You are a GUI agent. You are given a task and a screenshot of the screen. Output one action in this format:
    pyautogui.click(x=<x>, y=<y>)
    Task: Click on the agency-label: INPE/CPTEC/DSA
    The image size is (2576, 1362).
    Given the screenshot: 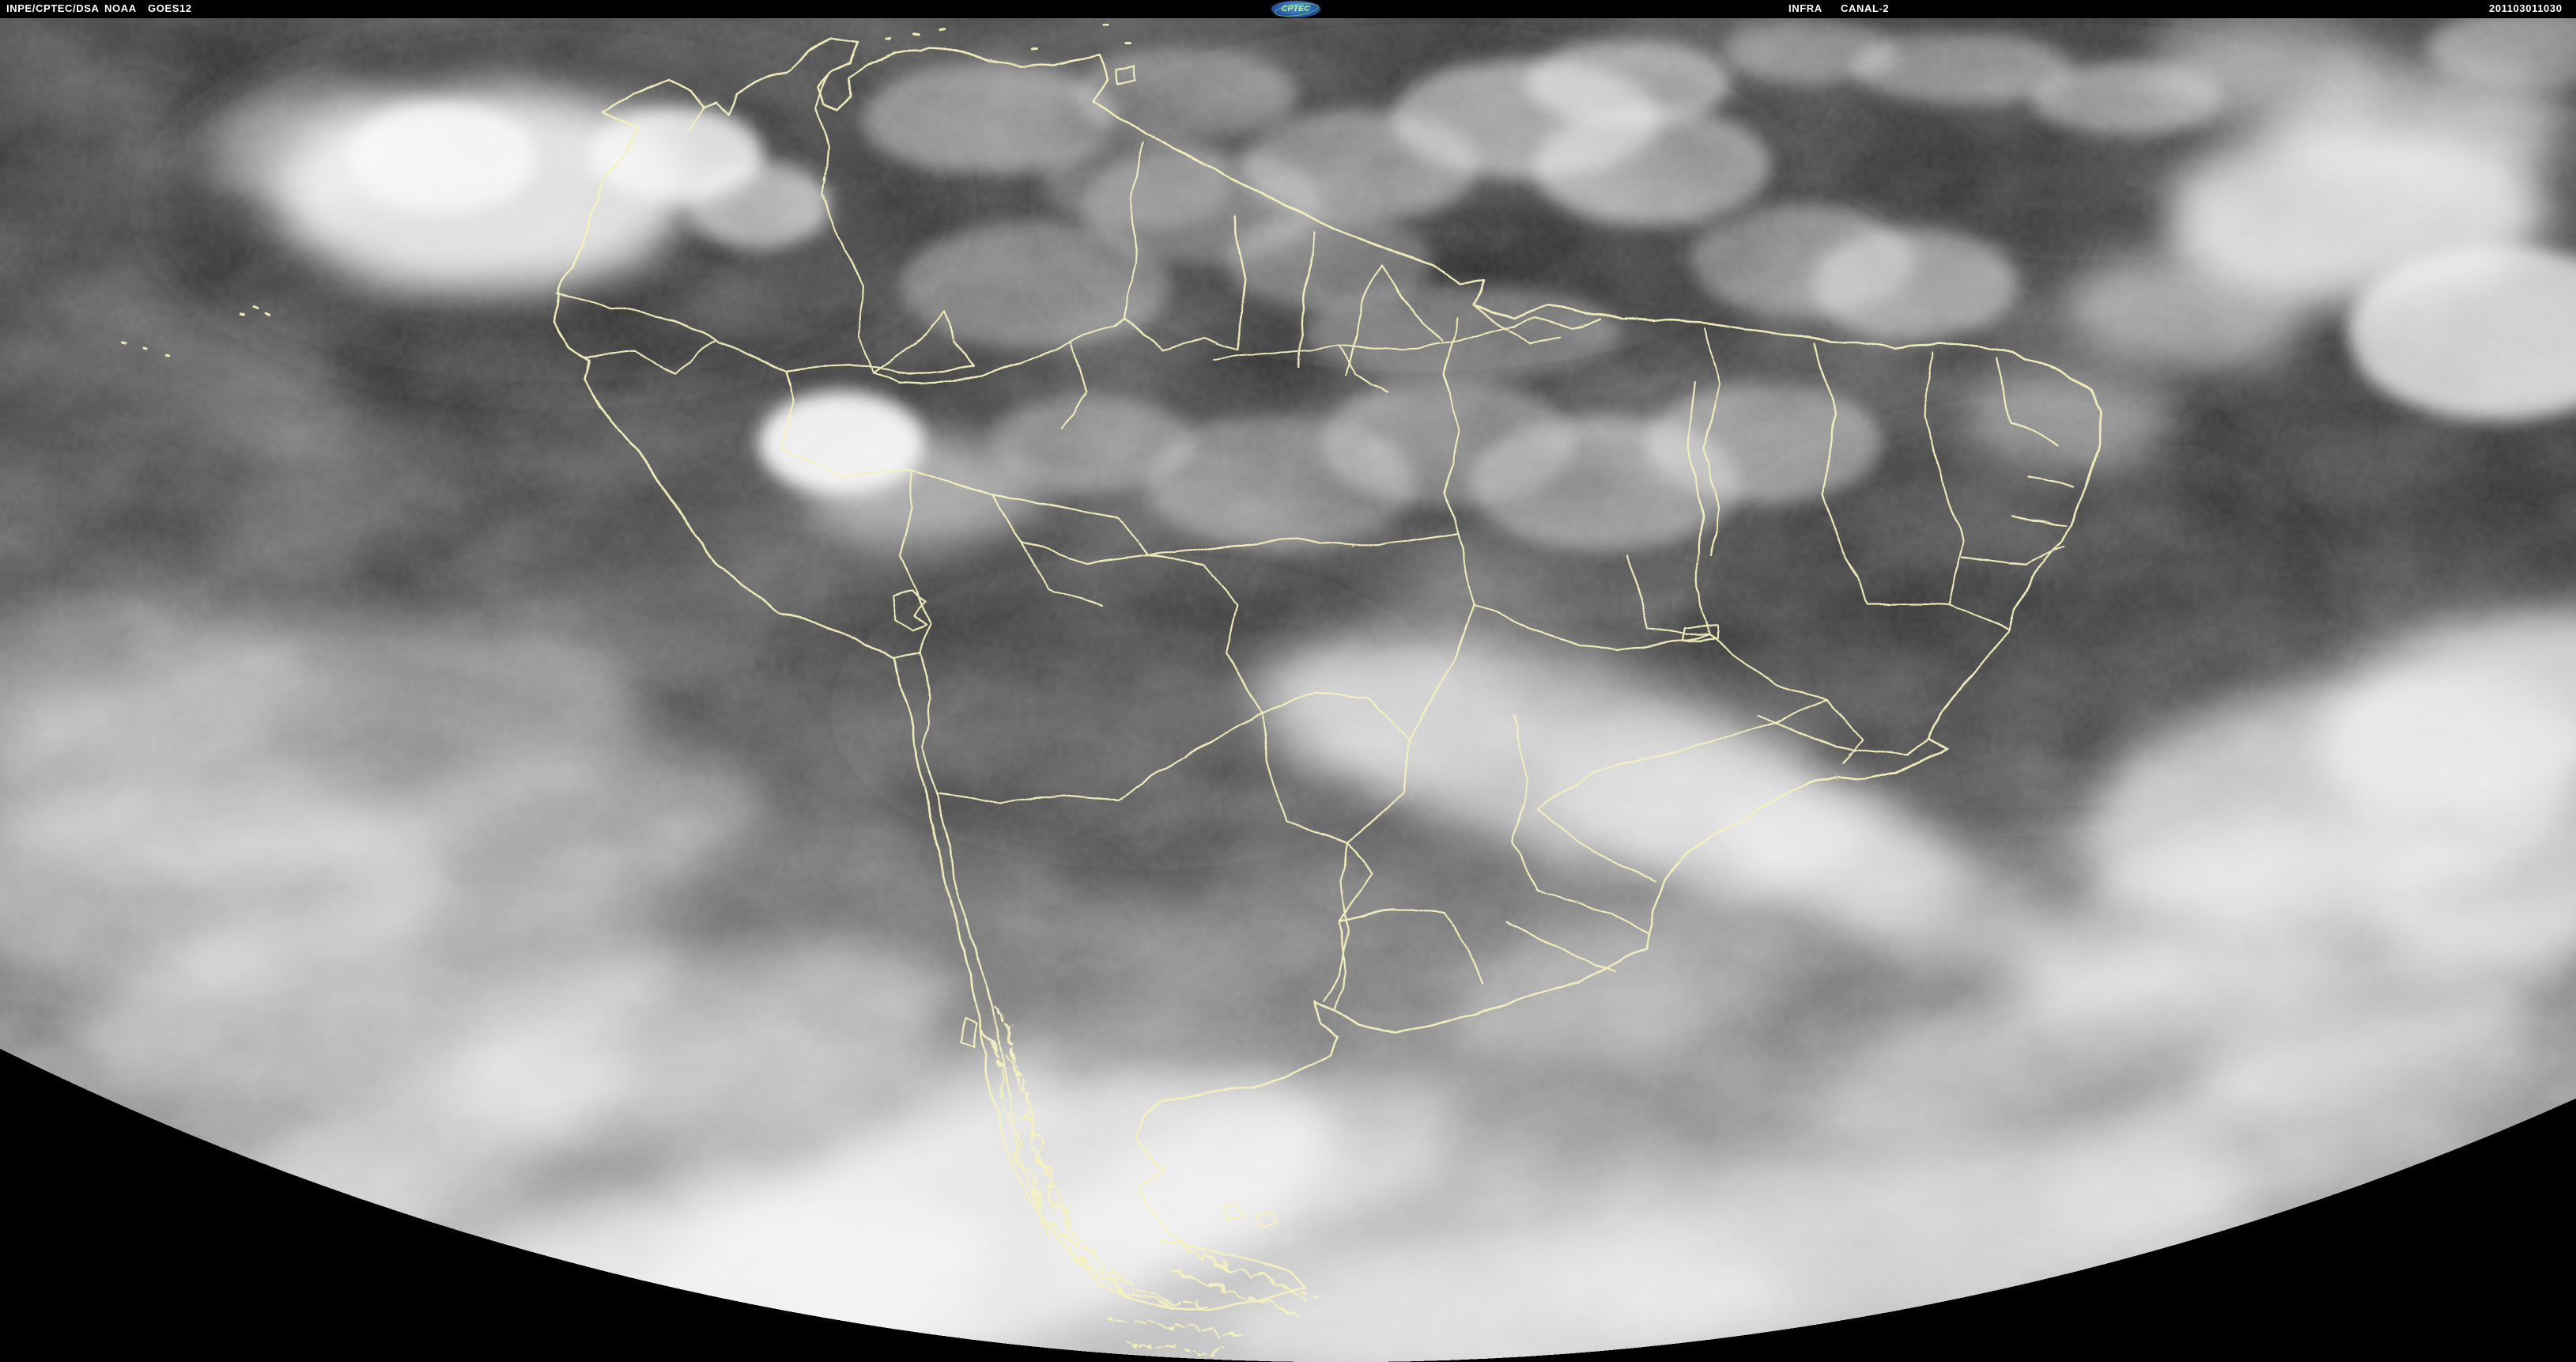 What is the action you would take?
    pyautogui.click(x=53, y=8)
    